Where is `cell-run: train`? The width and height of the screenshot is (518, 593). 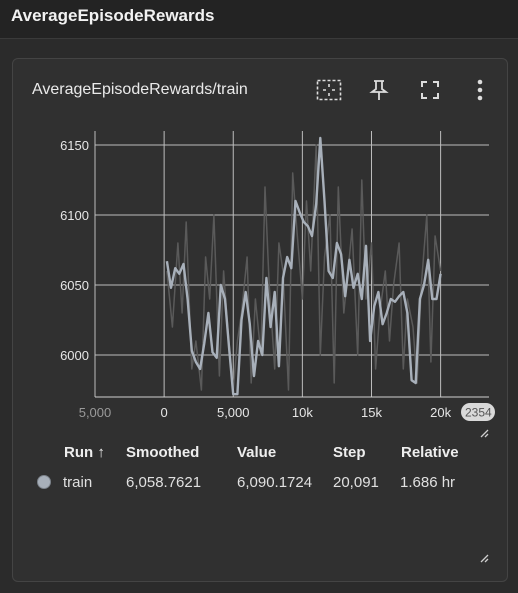 cell-run: train is located at coordinates (78, 482).